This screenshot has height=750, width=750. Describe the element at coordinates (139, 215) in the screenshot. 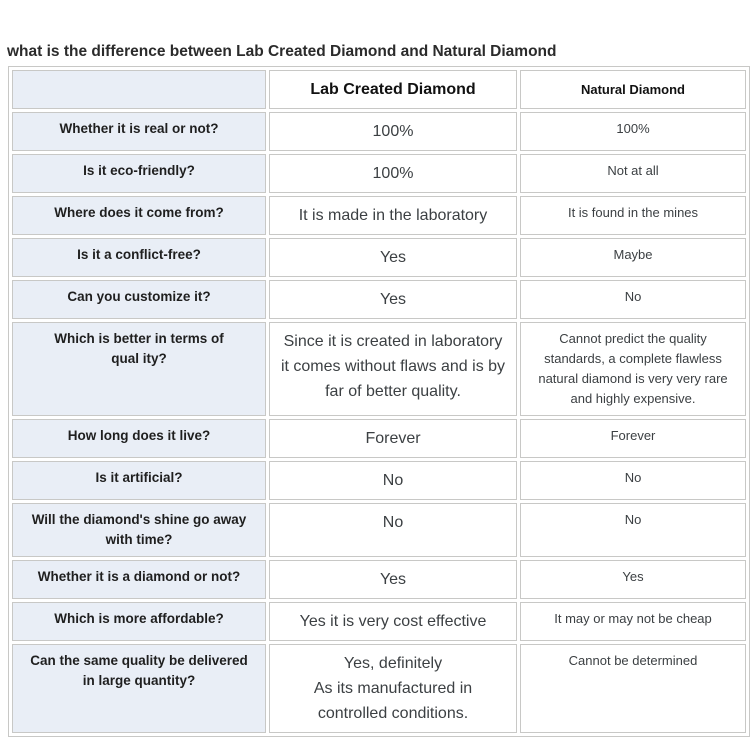

I see `question-cell: Where does it come from?` at that location.